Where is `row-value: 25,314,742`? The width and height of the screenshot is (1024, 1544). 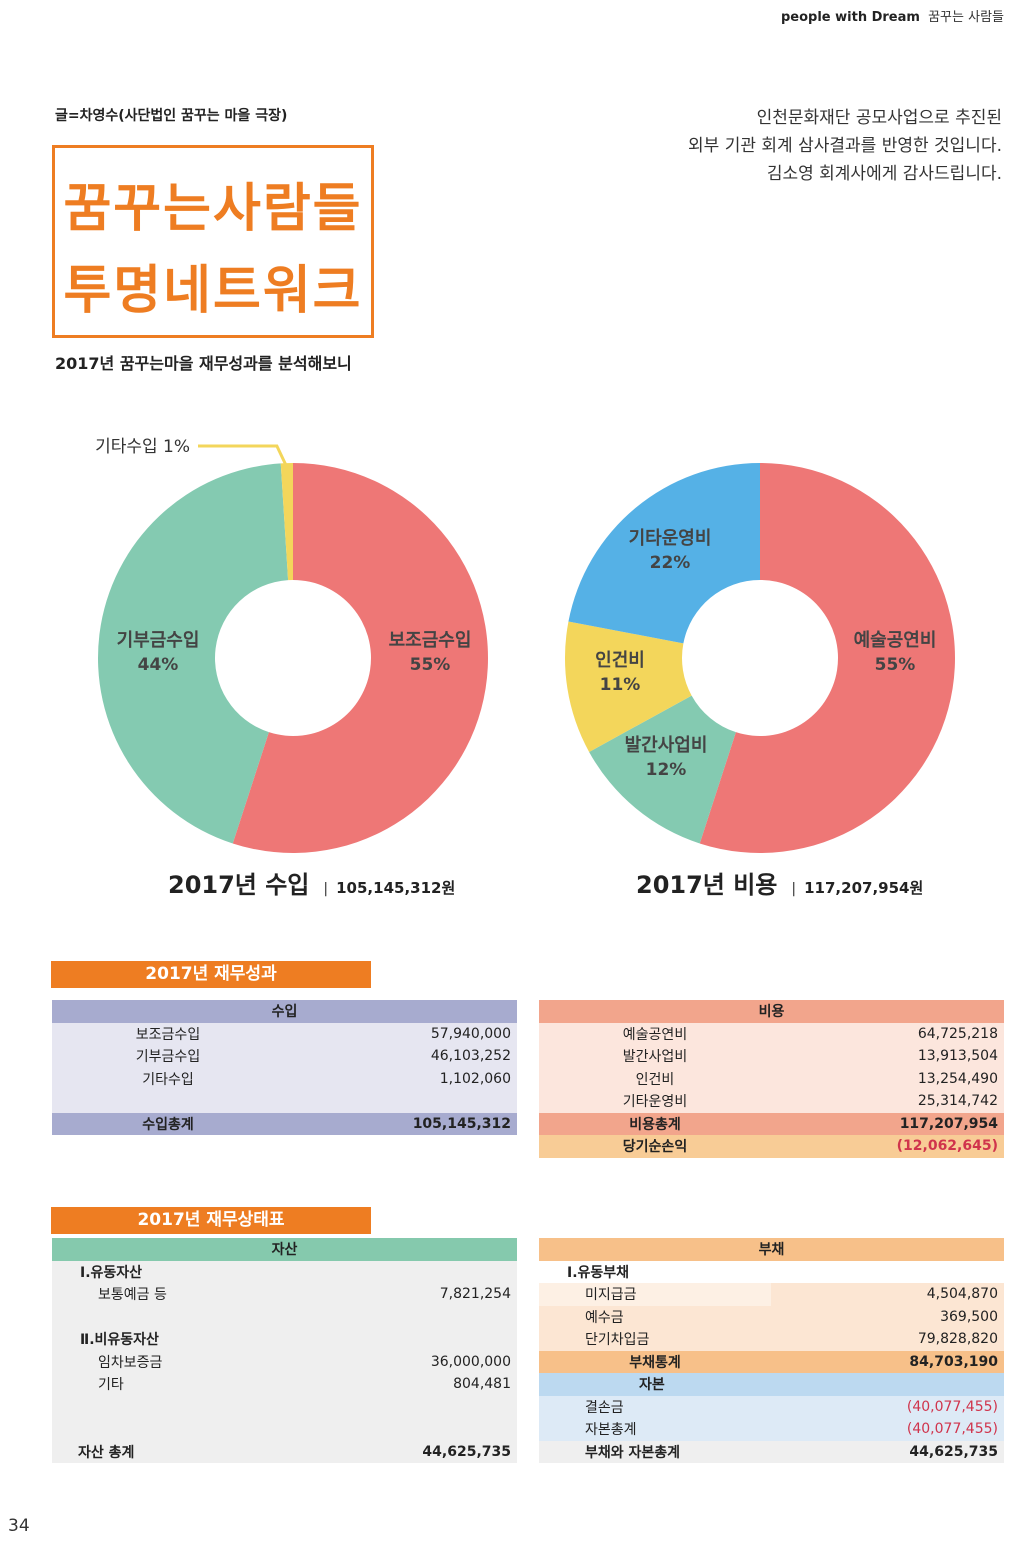 row-value: 25,314,742 is located at coordinates (957, 1101).